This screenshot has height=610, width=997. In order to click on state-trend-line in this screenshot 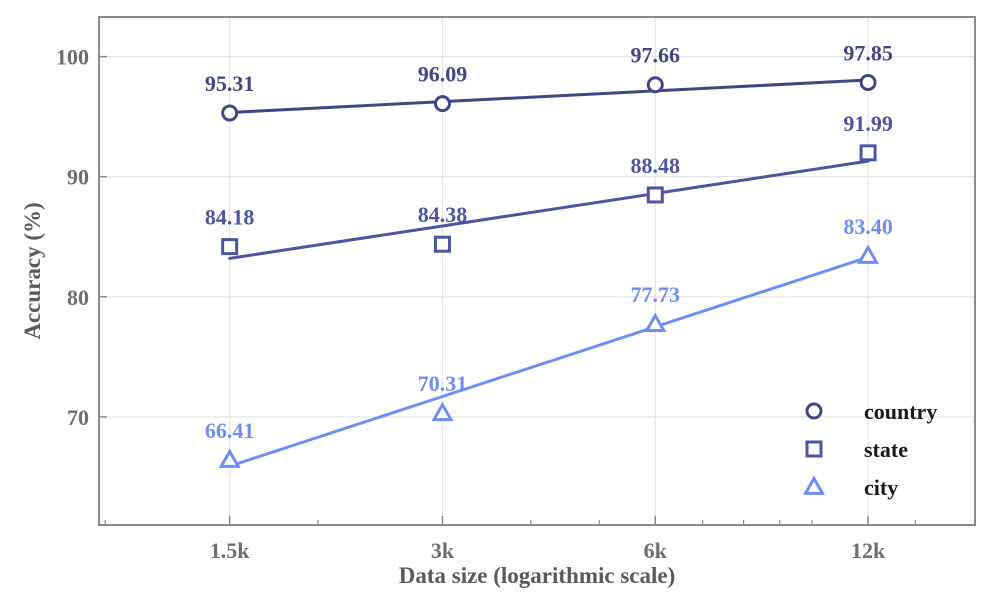, I will do `click(549, 209)`.